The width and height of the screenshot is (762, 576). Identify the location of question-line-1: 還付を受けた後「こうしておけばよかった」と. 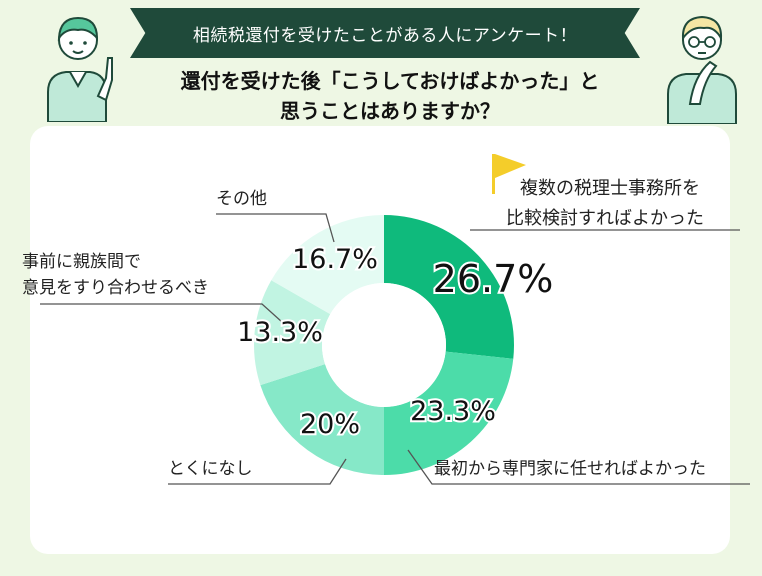
(390, 81).